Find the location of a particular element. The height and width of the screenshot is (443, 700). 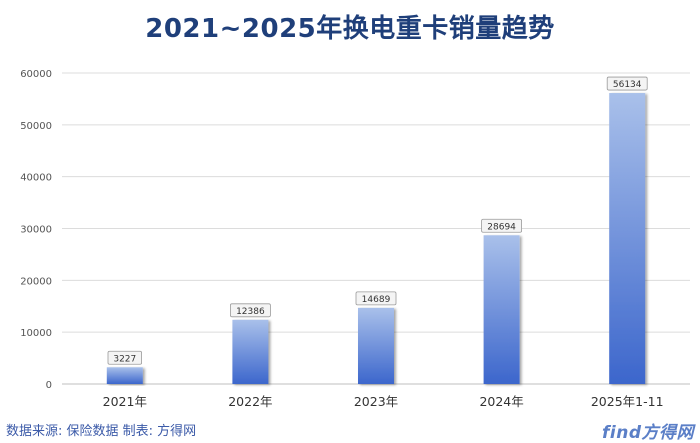

x-tick-label: 2025年1-11 is located at coordinates (627, 401).